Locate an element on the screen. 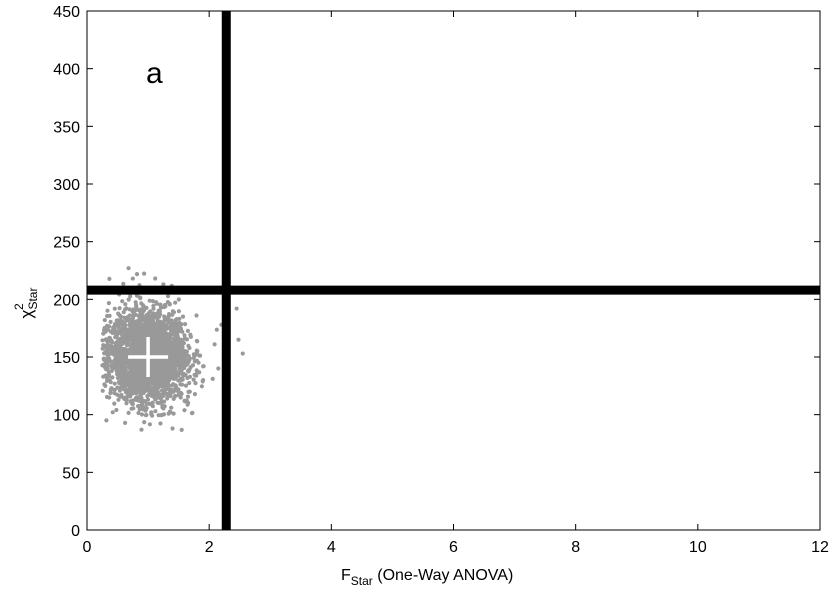 Image resolution: width=830 pixels, height=592 pixels. scatter-points is located at coordinates (172, 349).